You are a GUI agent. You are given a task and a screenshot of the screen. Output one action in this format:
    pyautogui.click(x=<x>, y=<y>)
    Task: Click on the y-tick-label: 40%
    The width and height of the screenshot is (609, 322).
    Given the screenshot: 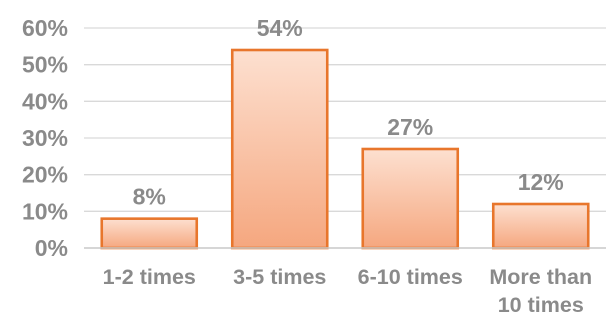 What is the action you would take?
    pyautogui.click(x=45, y=101)
    